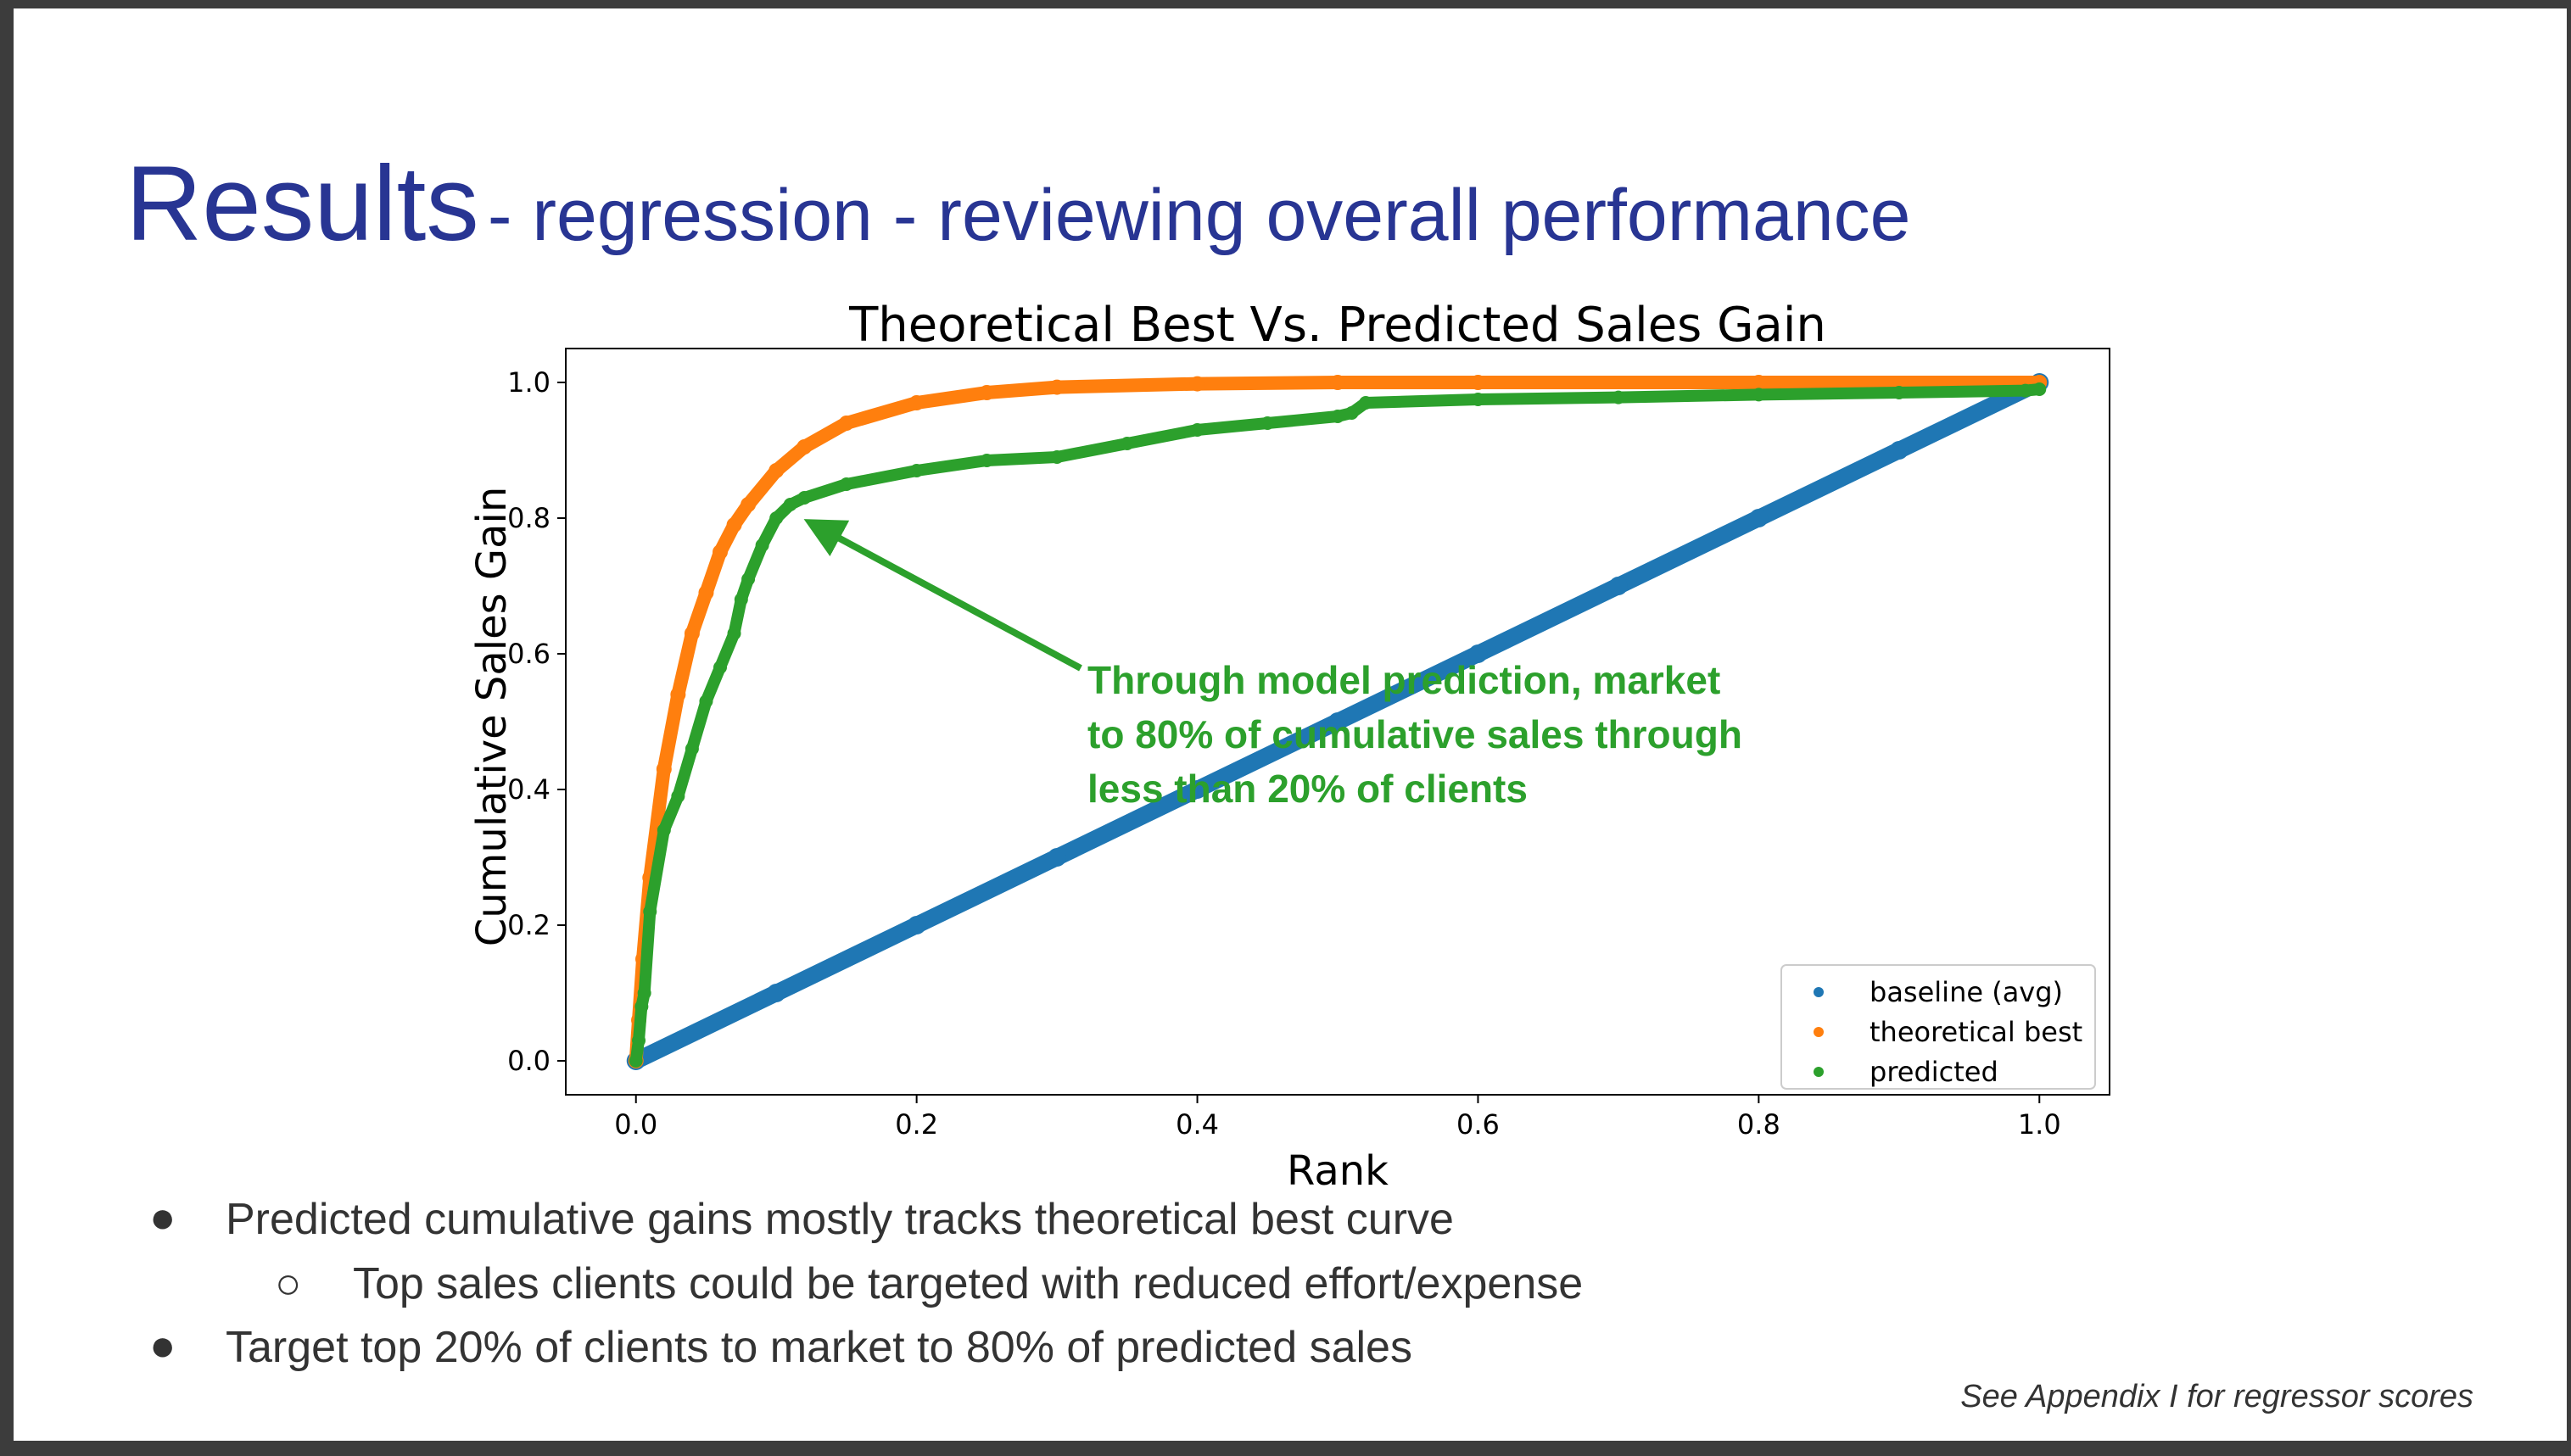 The width and height of the screenshot is (2571, 1456). What do you see at coordinates (529, 654) in the screenshot?
I see `y-tick-label: 0.6` at bounding box center [529, 654].